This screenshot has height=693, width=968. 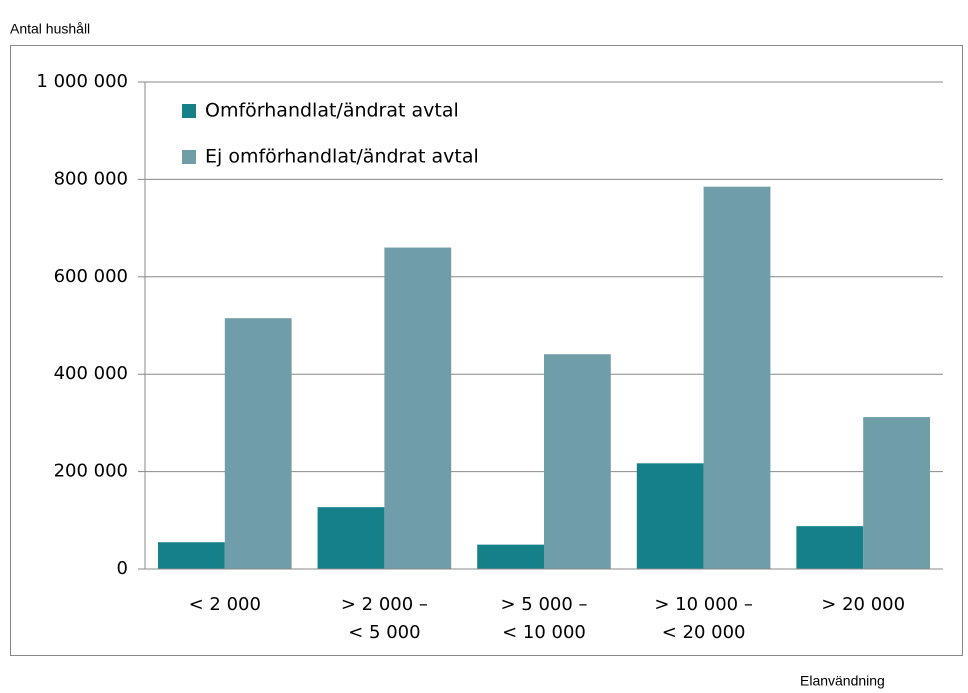 I want to click on y-tick-label: 600 000, so click(x=91, y=276).